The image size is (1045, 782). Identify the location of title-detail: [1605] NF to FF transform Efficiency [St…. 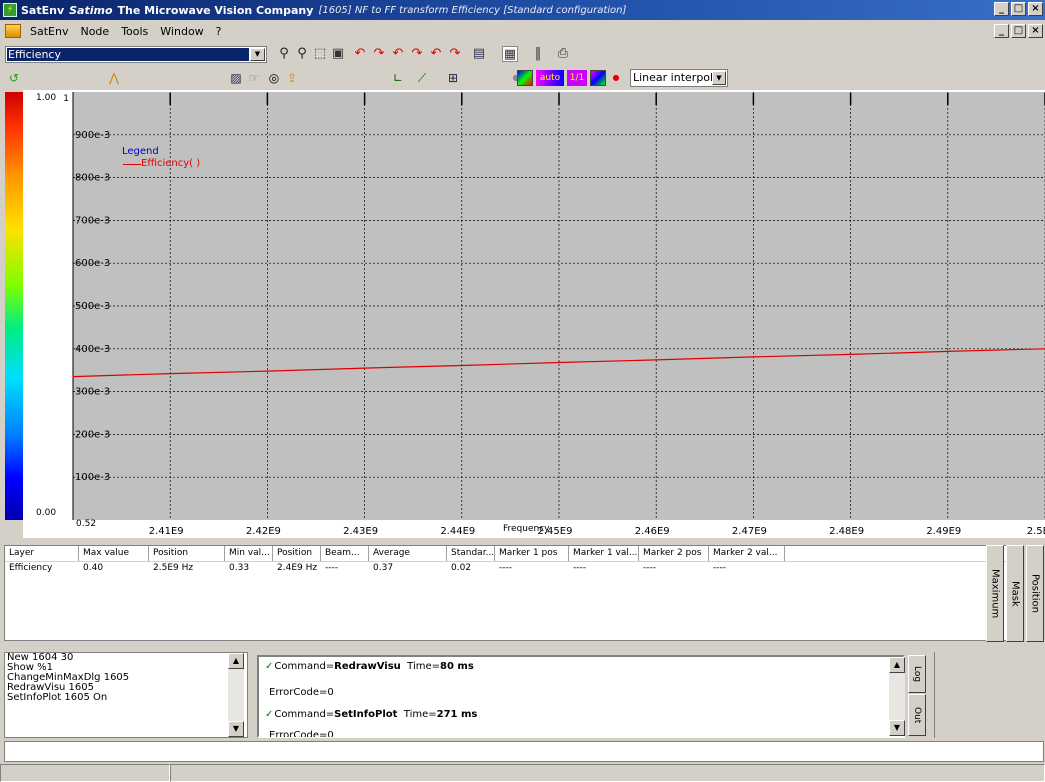
(472, 10).